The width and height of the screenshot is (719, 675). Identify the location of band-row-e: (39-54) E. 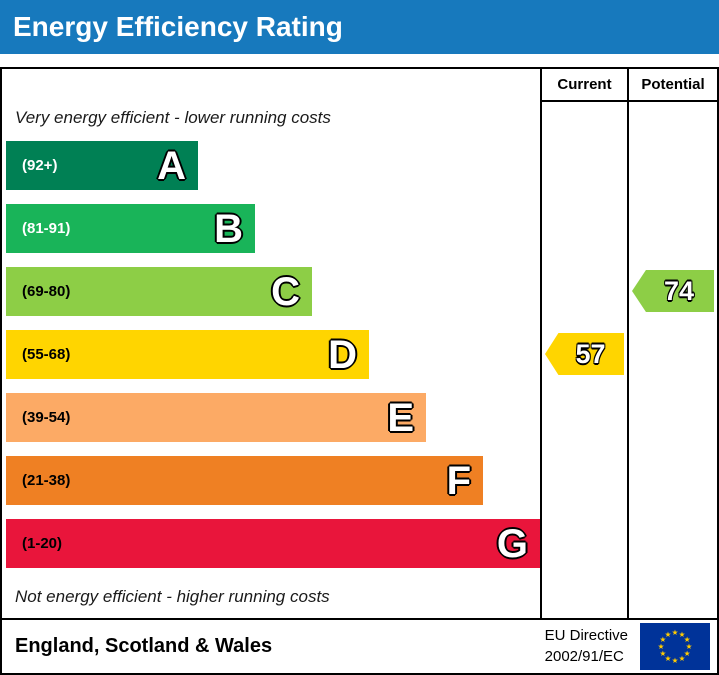
(271, 417).